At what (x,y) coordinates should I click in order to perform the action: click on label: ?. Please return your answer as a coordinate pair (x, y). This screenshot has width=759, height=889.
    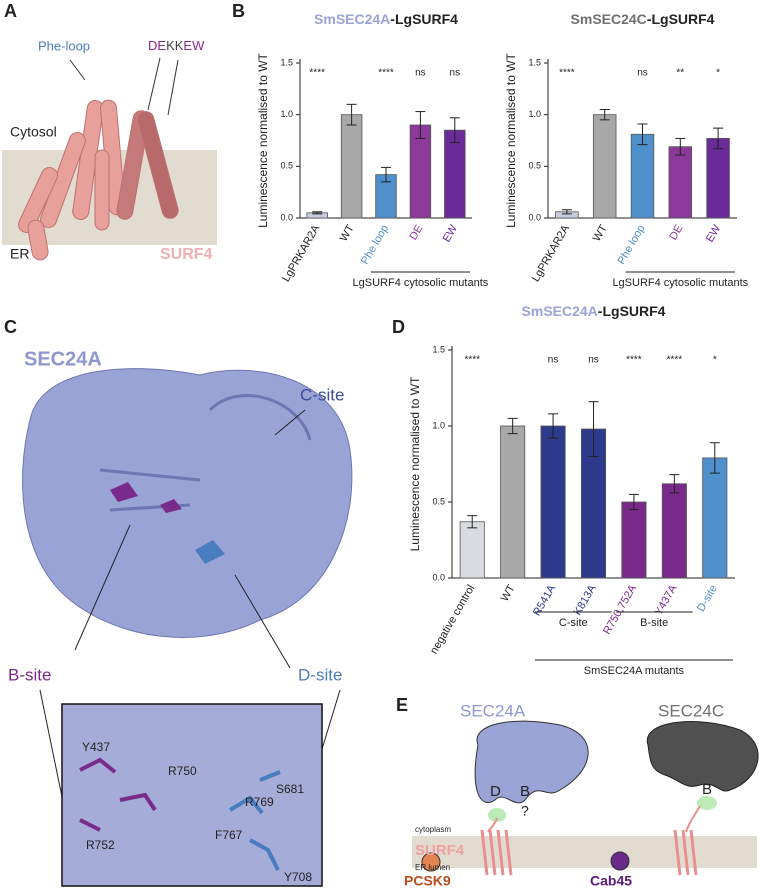
    Looking at the image, I should click on (525, 811).